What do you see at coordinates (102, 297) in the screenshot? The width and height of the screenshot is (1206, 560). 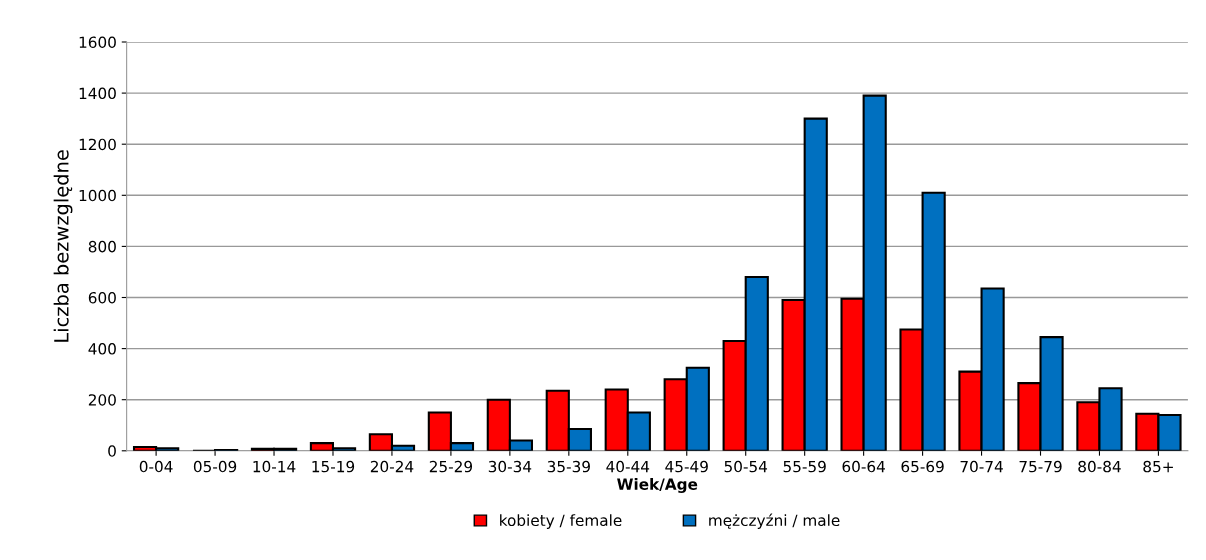 I see `y-tick-label: 600` at bounding box center [102, 297].